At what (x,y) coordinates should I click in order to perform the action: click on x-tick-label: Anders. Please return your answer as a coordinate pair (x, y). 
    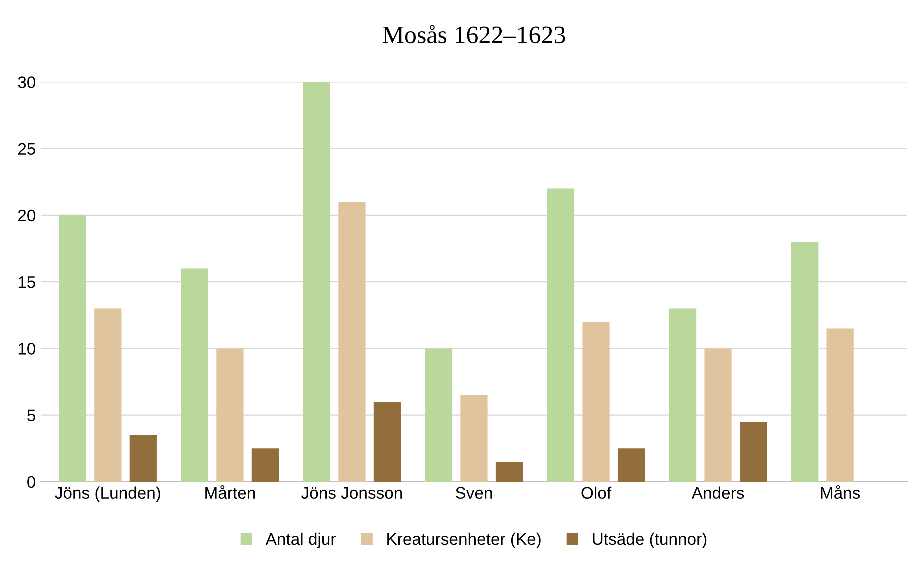
    Looking at the image, I should click on (718, 493).